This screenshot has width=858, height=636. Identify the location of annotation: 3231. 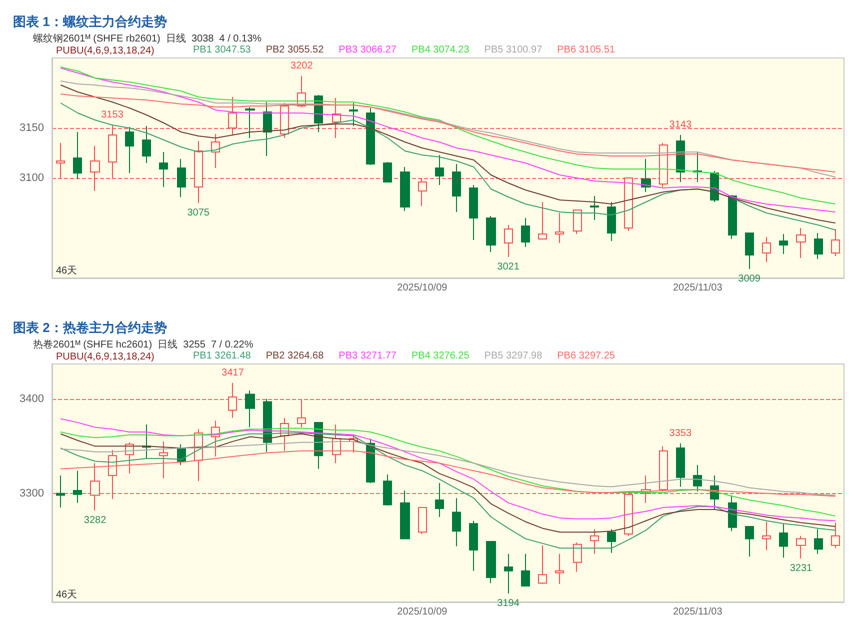
(801, 568).